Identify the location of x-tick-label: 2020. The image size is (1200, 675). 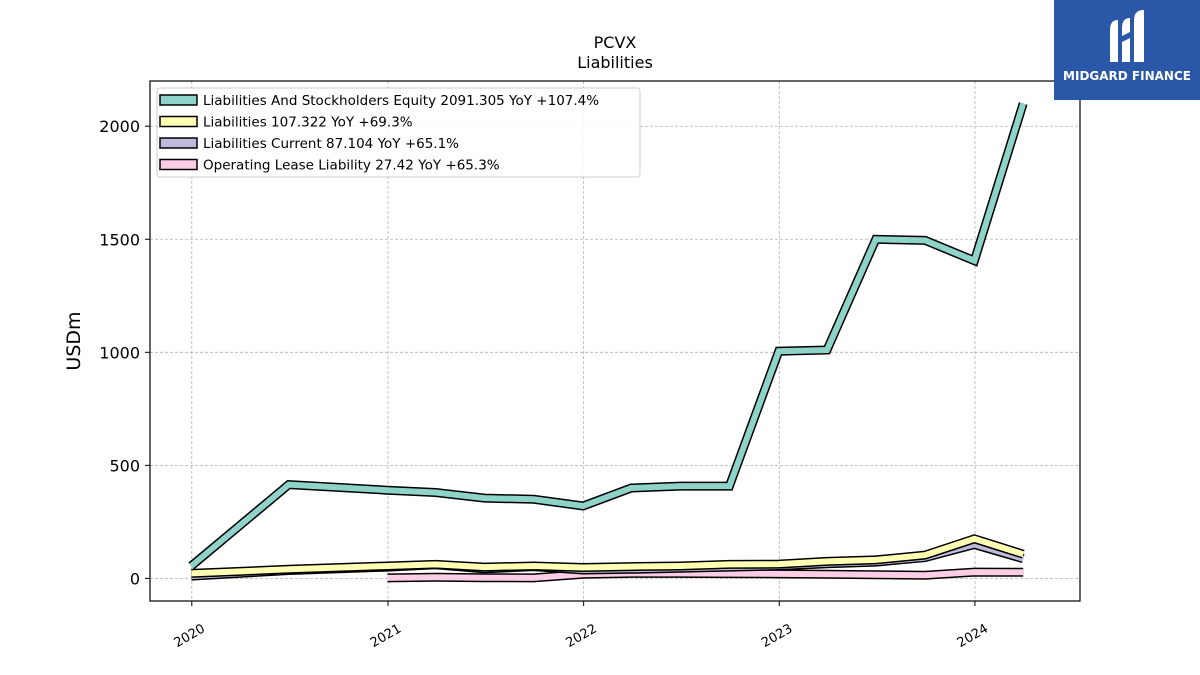
(190, 636).